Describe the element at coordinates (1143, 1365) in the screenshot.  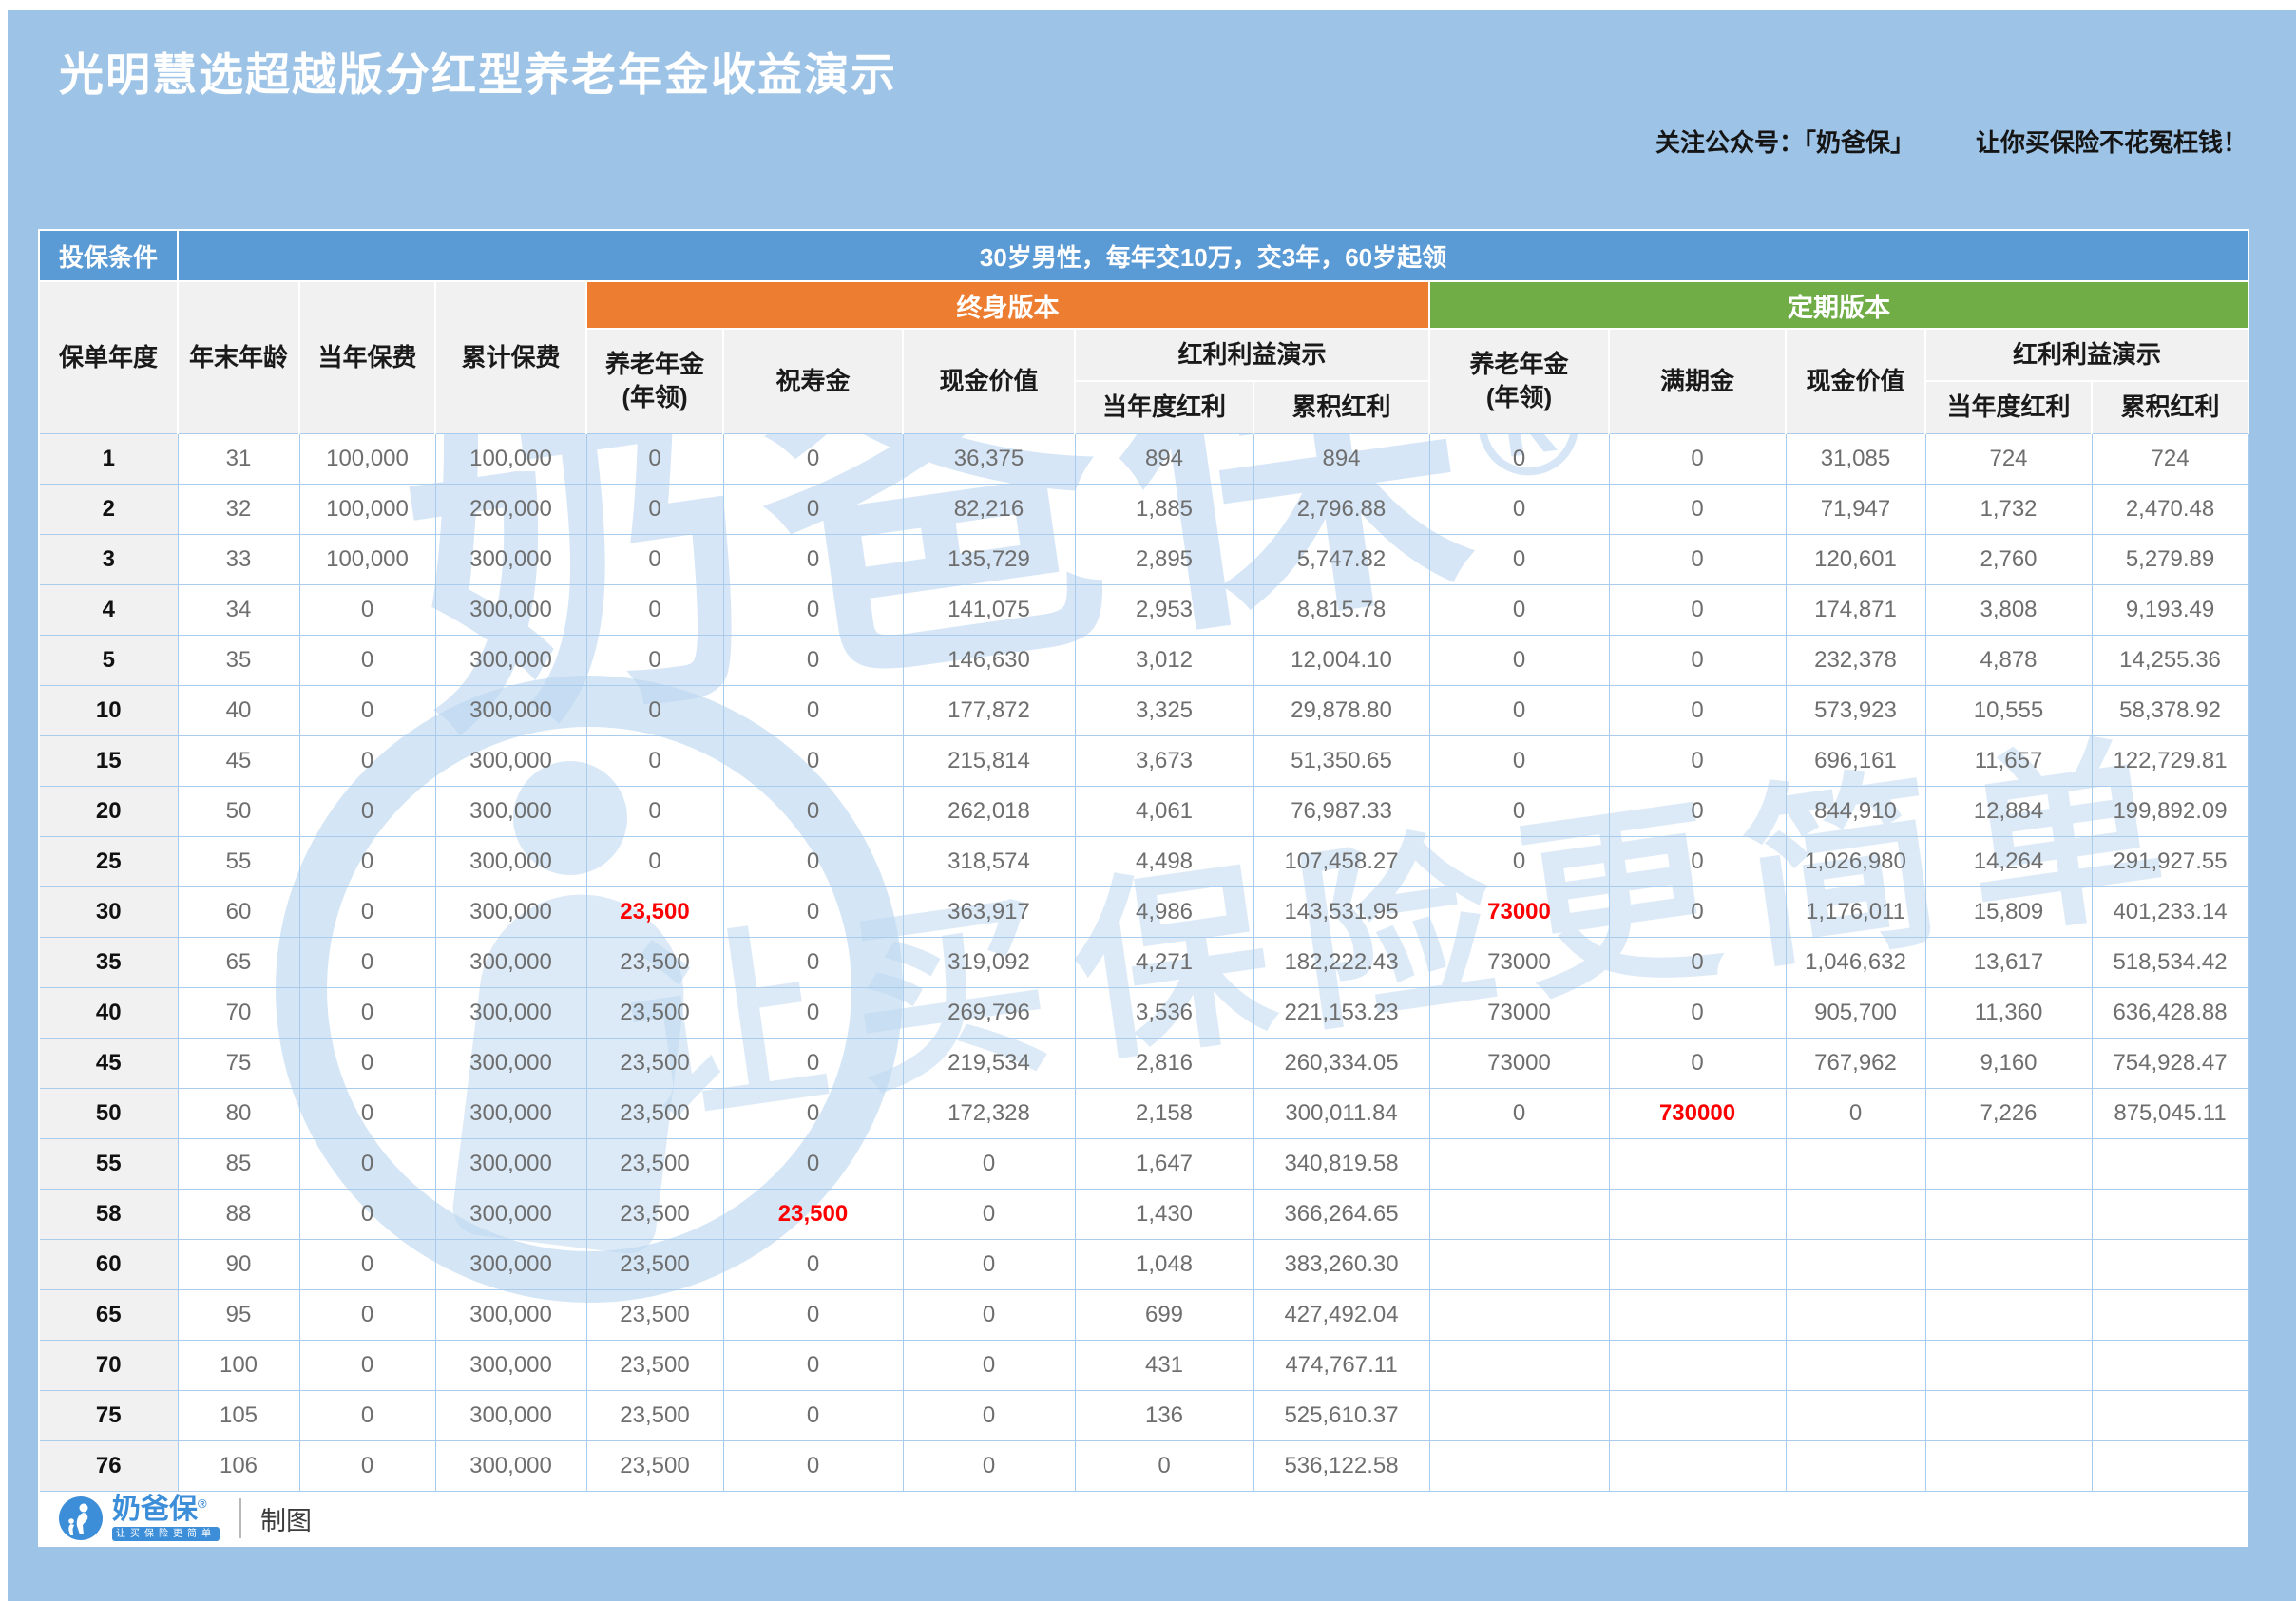
I see `table-row: 70 100 0 300,000 23,500 0 0 431 474,767.11` at that location.